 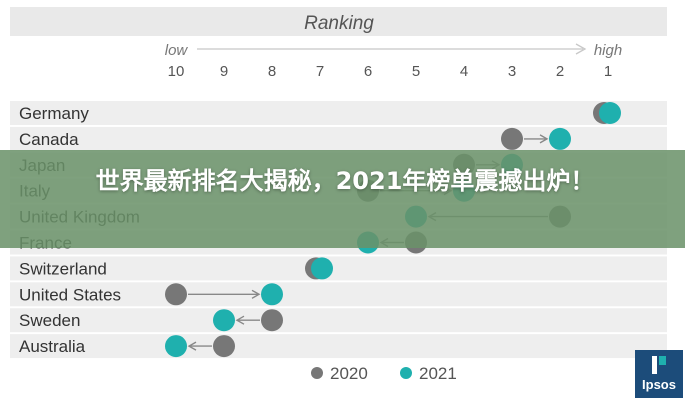 I want to click on country-label: Sweden, so click(x=49, y=320).